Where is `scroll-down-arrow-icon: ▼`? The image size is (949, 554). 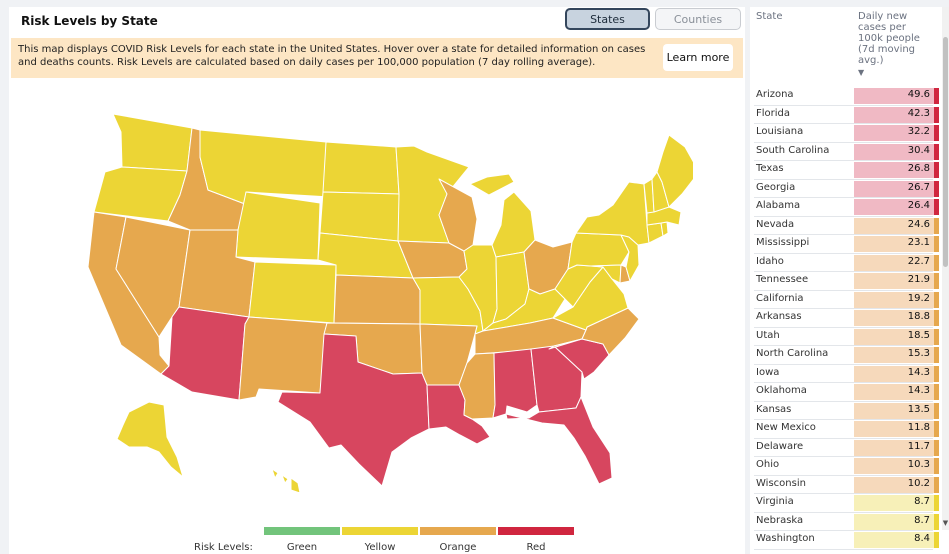 scroll-down-arrow-icon: ▼ is located at coordinates (945, 523).